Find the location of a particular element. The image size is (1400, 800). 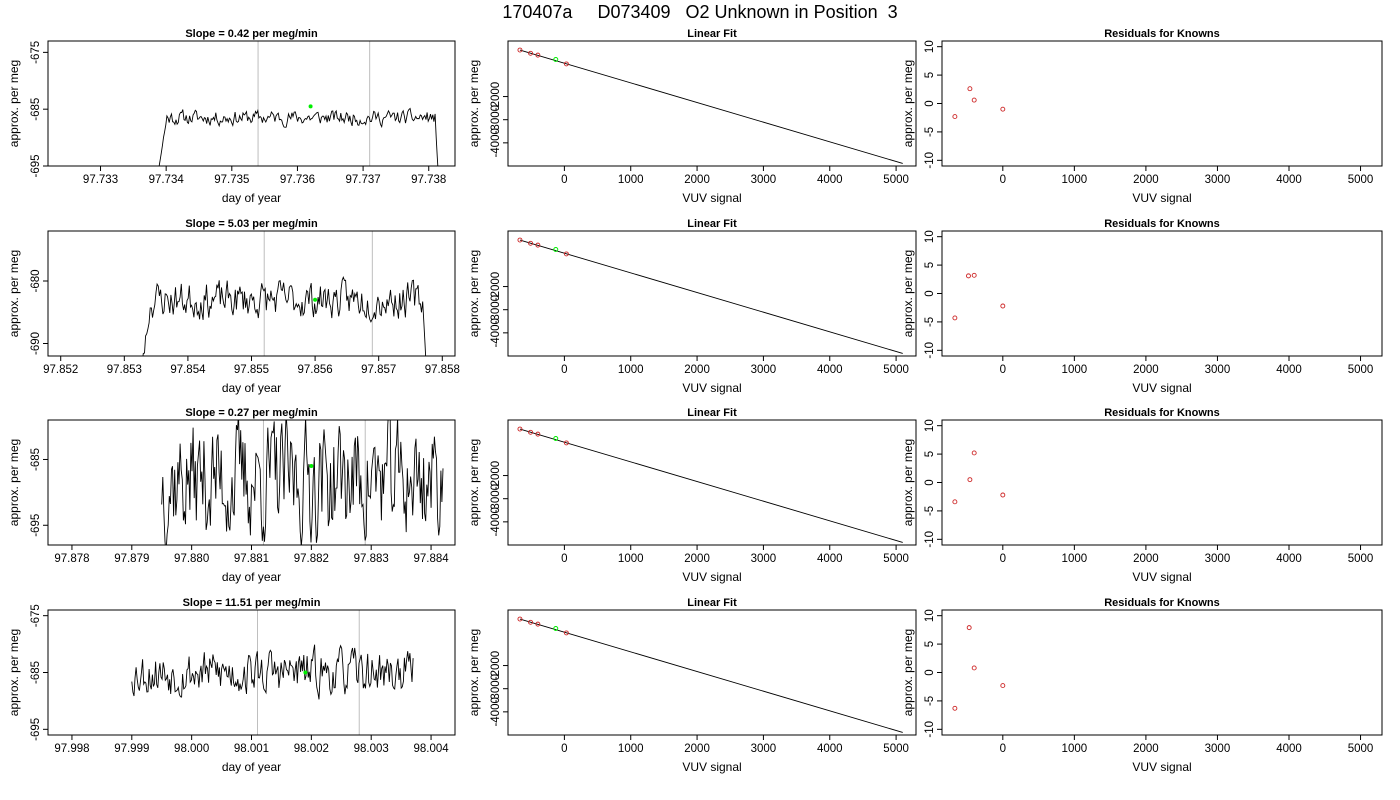

x-tick-label: 97.884 is located at coordinates (431, 559).